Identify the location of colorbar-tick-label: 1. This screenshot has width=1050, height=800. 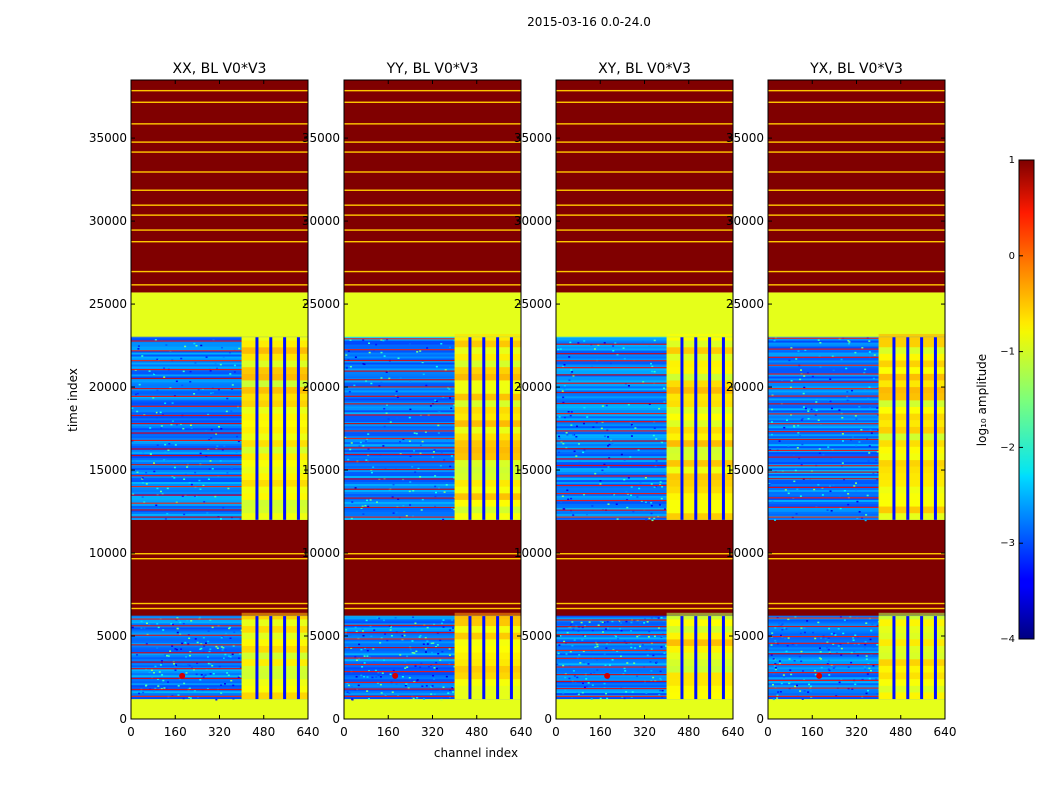
(1012, 160).